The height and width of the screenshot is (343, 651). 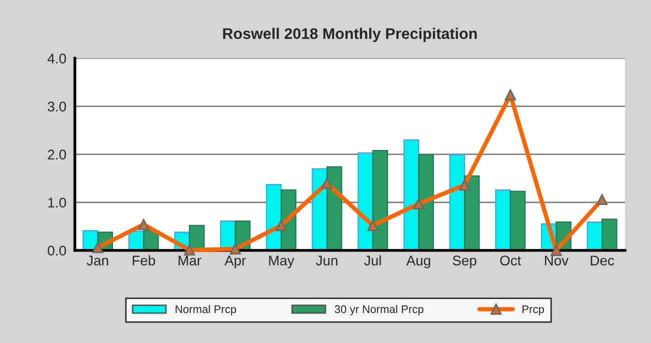 What do you see at coordinates (206, 310) in the screenshot?
I see `legend-label: Normal Prcp` at bounding box center [206, 310].